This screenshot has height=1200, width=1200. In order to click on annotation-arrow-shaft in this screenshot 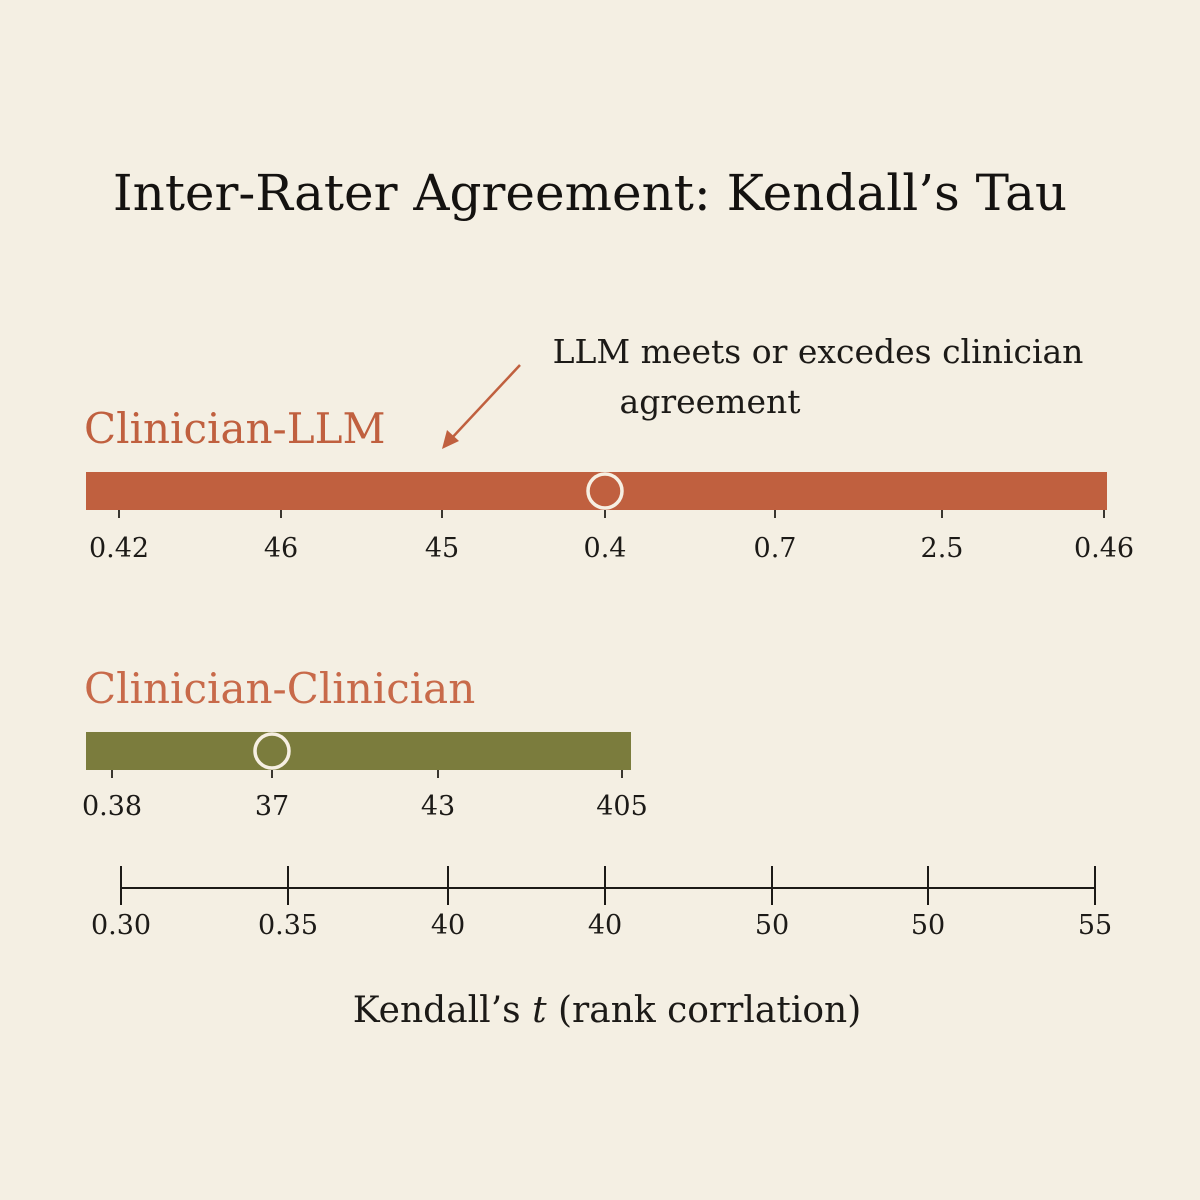, I will do `click(485, 402)`.